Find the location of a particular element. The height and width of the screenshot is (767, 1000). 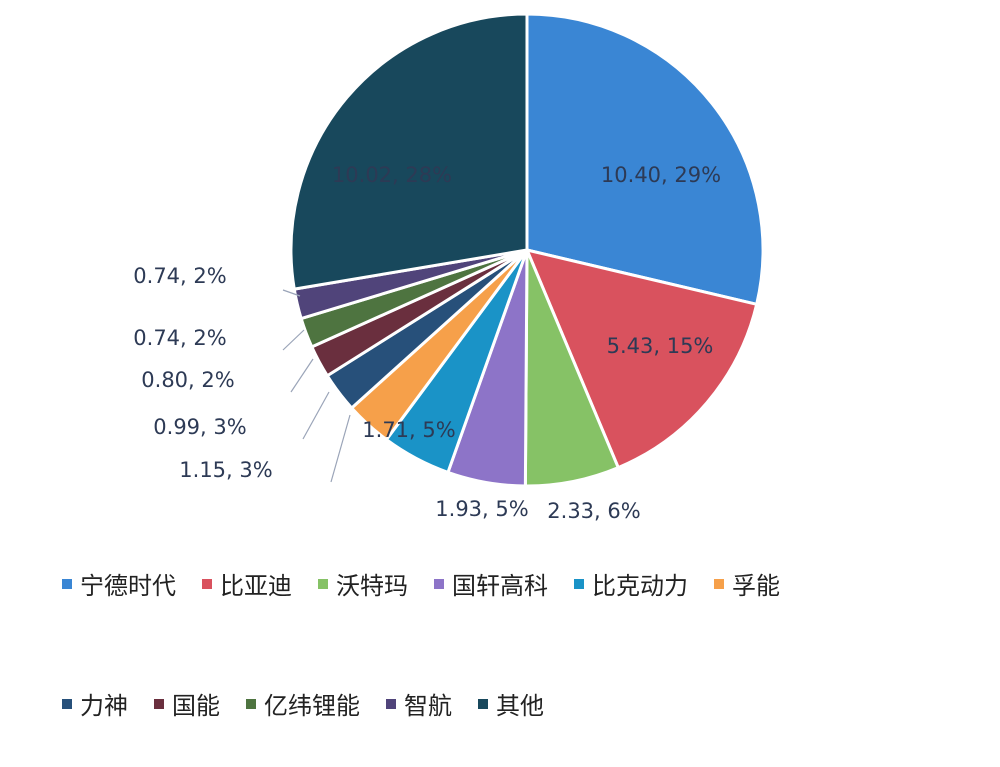

legend-item: 亿纬锂能 is located at coordinates (303, 703).